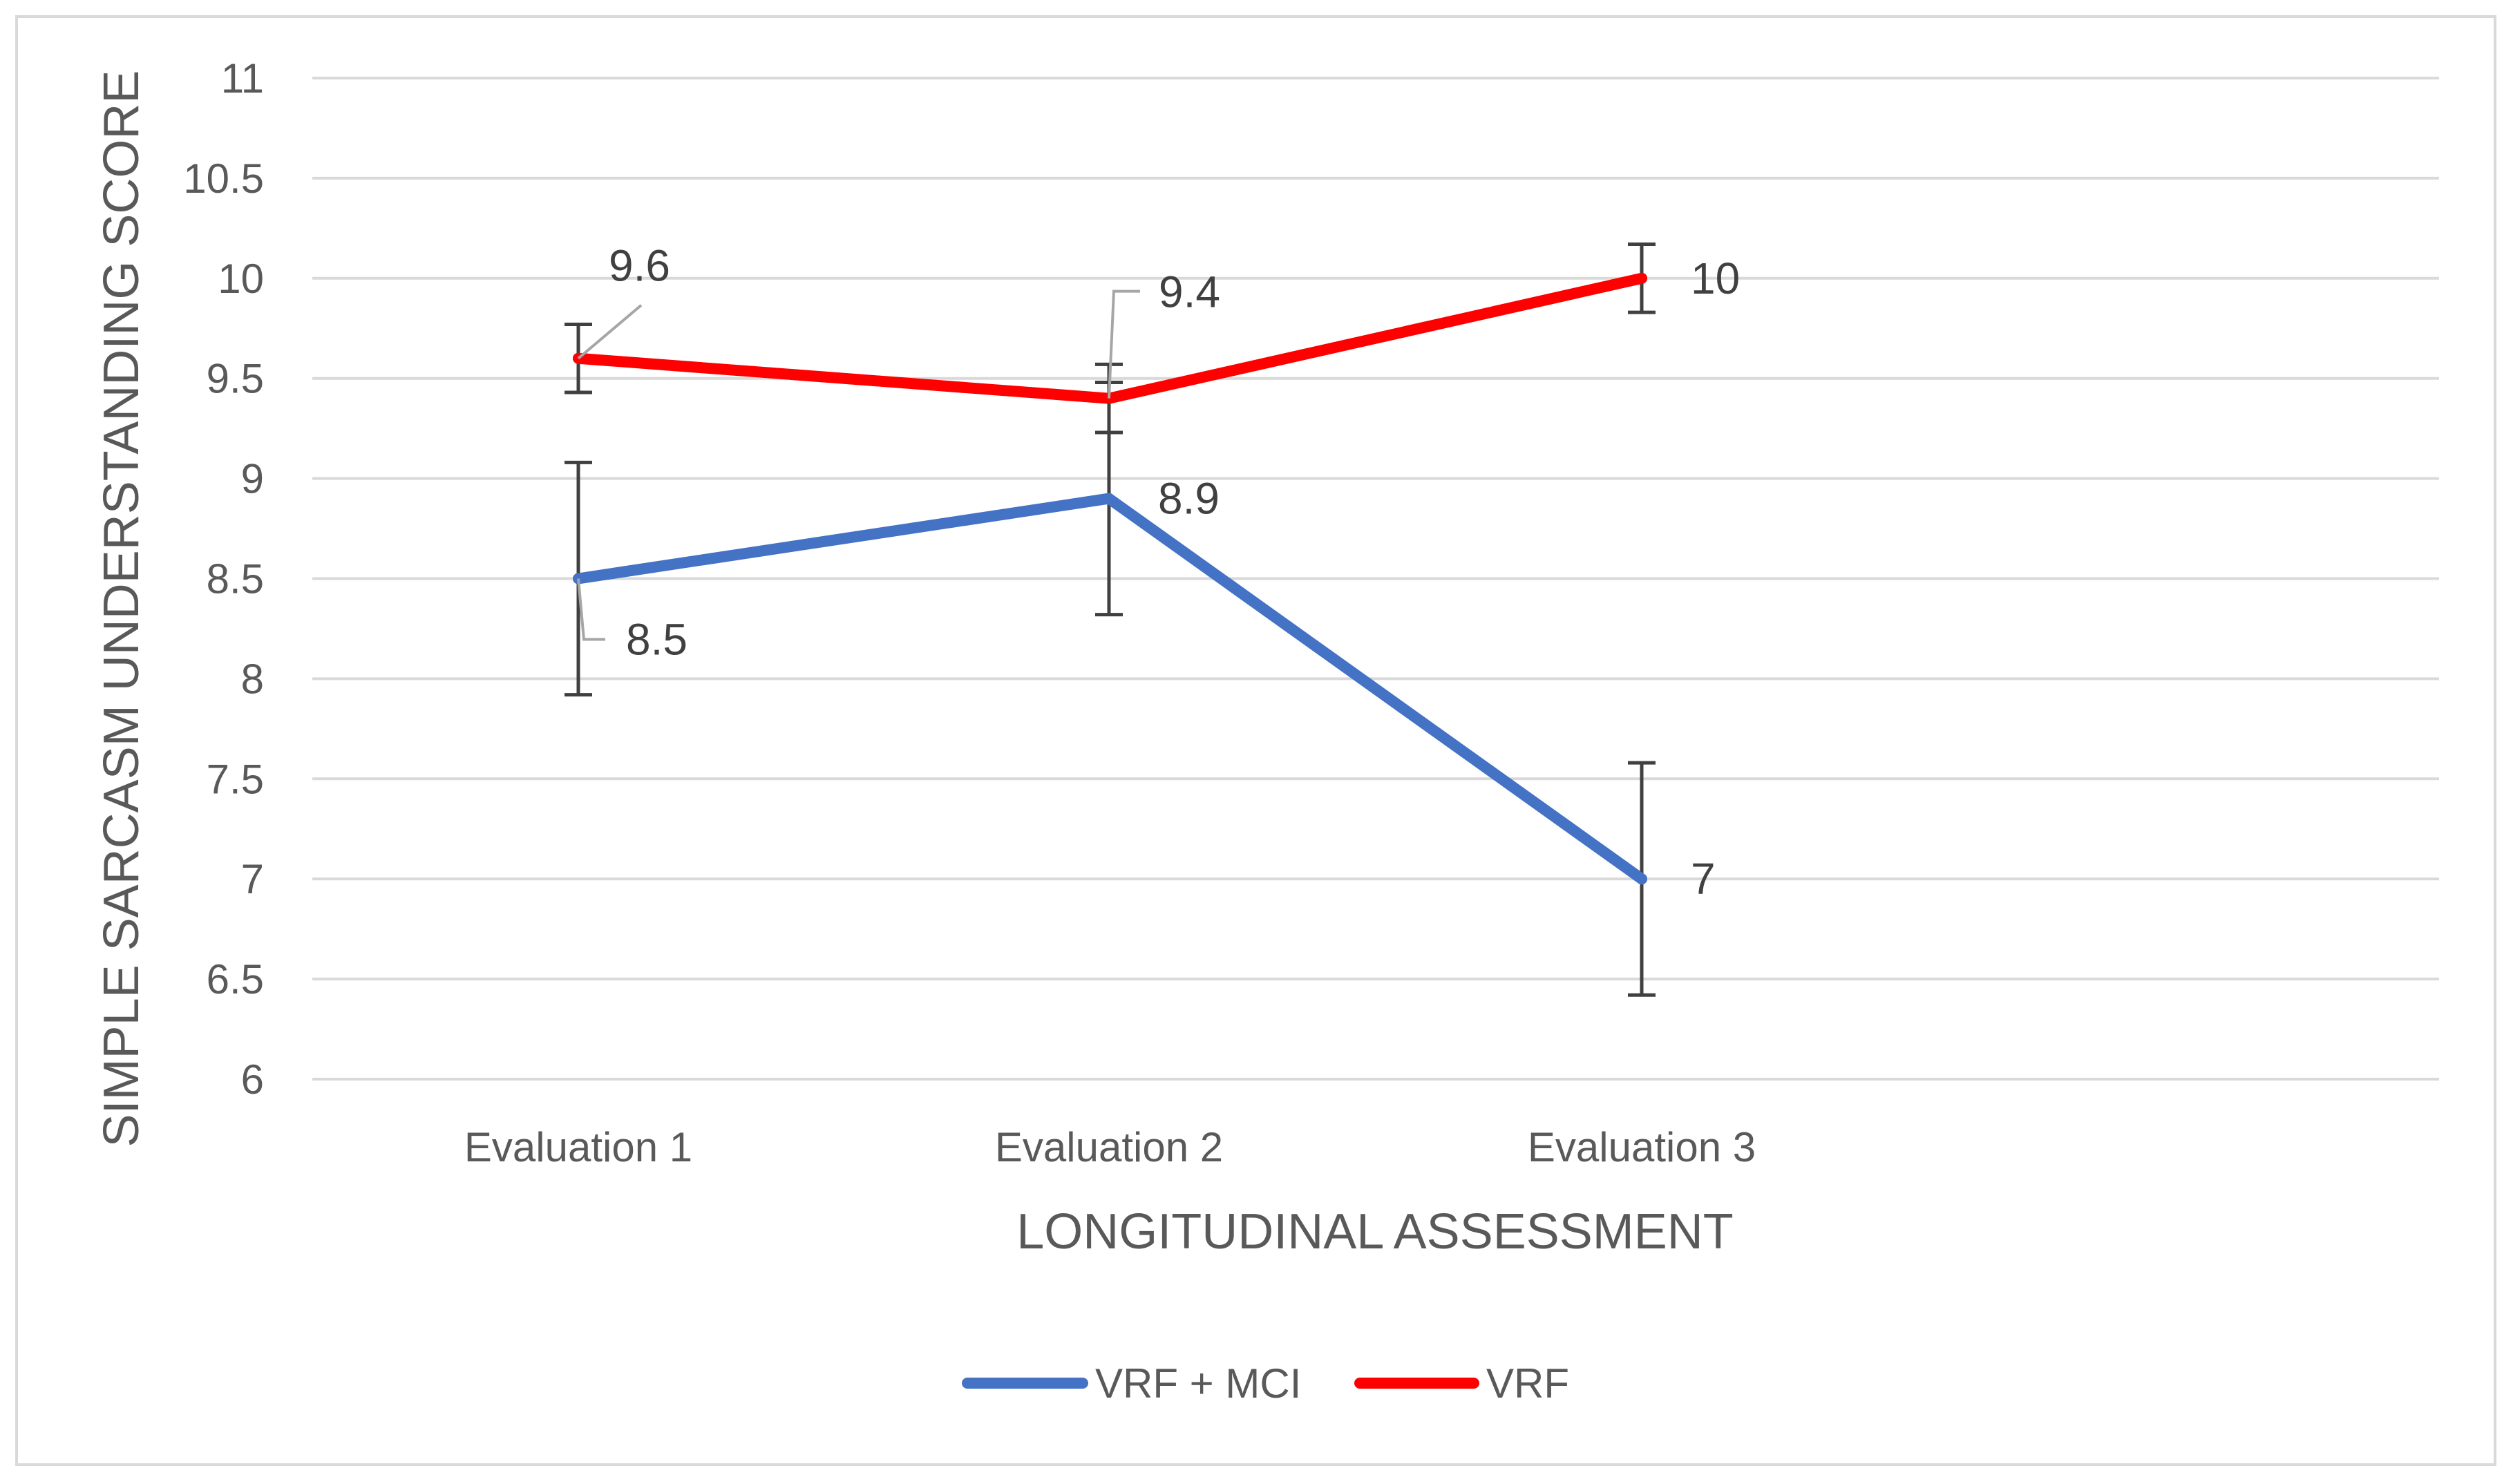 The image size is (2513, 1484). I want to click on y-tick-labels: 6 6.5 7 7.5 8 8.5 9 9.5 10 10.5 11, so click(224, 579).